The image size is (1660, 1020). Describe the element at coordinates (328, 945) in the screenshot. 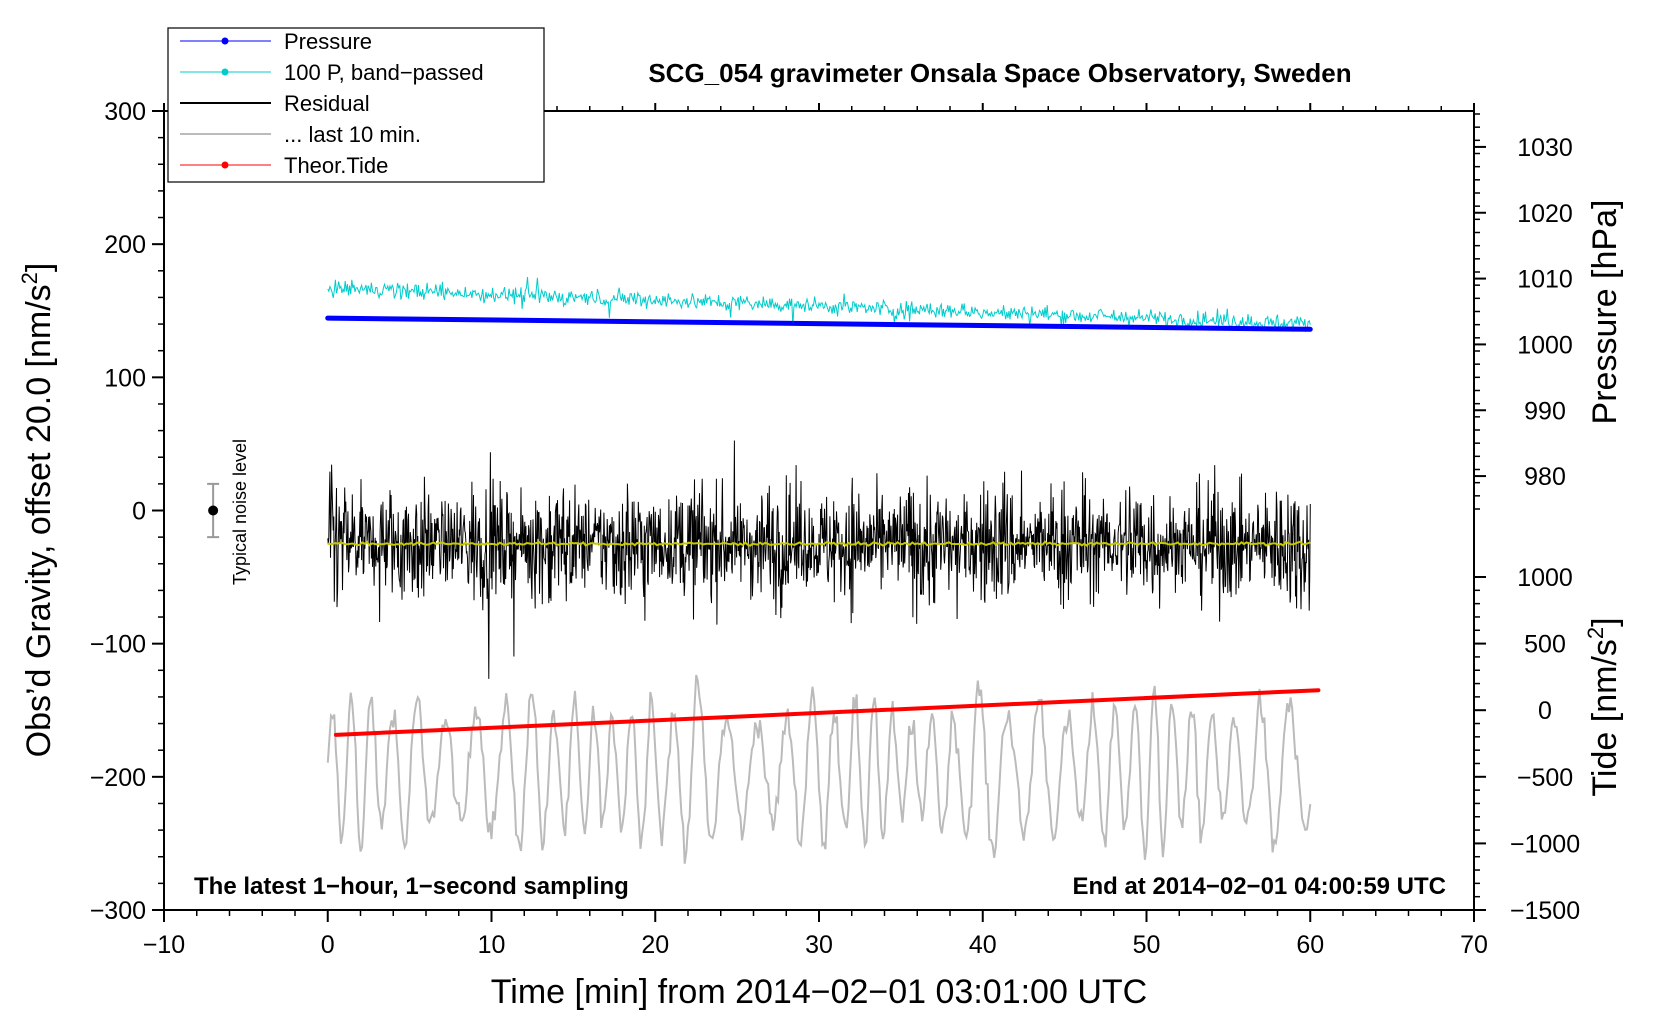

I see `x-tick-label: 0` at that location.